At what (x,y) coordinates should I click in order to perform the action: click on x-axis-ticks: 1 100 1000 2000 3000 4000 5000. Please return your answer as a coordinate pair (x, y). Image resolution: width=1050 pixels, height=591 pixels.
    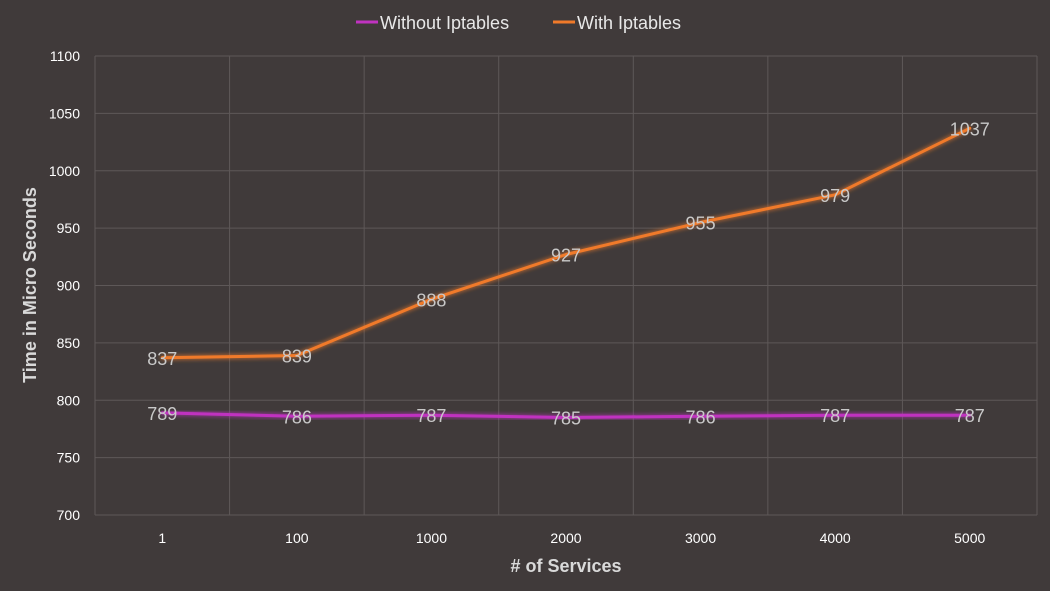
    Looking at the image, I should click on (571, 538).